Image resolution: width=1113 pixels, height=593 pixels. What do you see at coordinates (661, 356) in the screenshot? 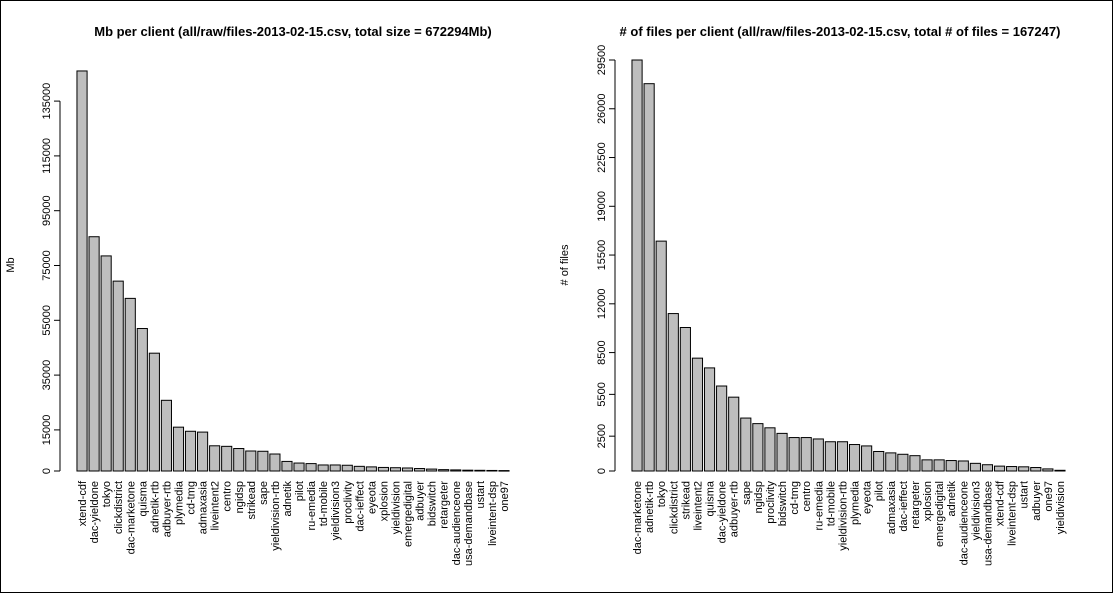
I see `bar-tokyo` at bounding box center [661, 356].